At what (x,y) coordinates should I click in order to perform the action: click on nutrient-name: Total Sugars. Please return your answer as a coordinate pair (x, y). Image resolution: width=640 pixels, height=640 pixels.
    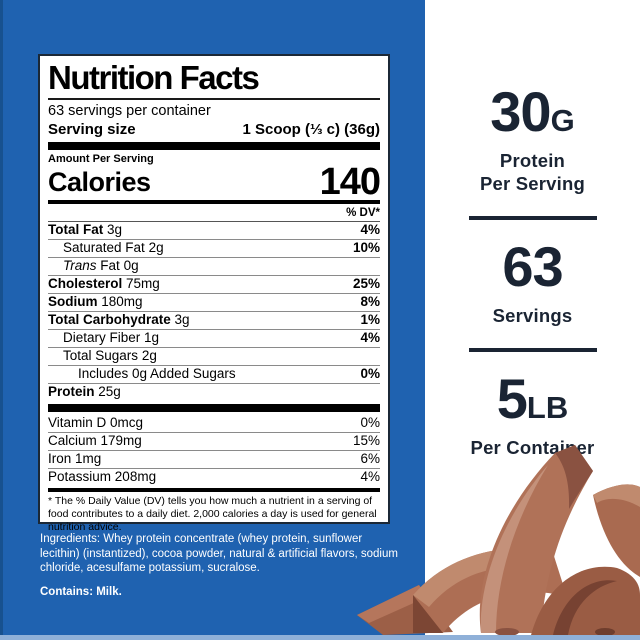
    Looking at the image, I should click on (101, 355).